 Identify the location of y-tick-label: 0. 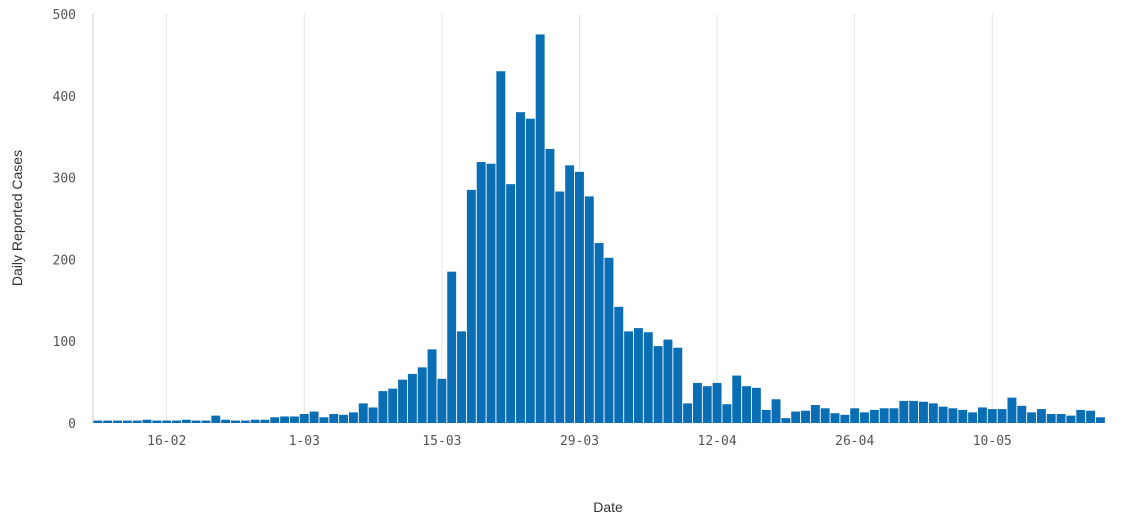
(72, 424).